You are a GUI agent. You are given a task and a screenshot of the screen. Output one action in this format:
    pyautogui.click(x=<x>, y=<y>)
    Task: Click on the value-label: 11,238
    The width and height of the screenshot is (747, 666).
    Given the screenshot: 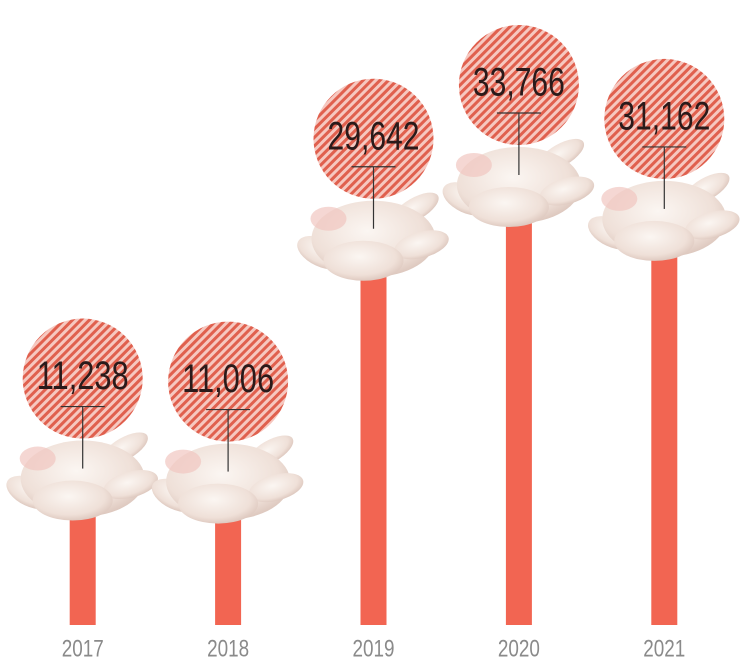 What is the action you would take?
    pyautogui.click(x=83, y=376)
    